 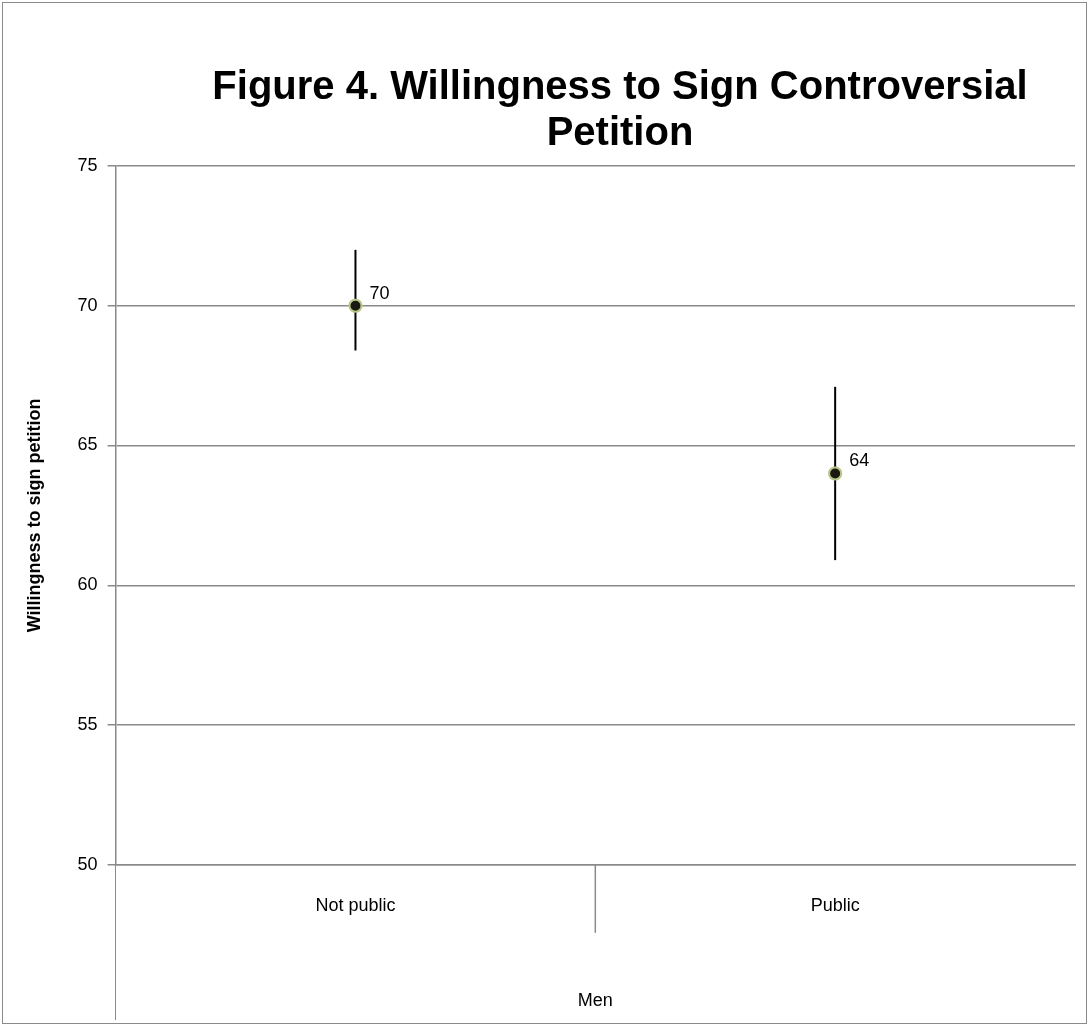 I want to click on chart-title: Figure 4. Willingness to Sign Controversial Petition, so click(x=620, y=108).